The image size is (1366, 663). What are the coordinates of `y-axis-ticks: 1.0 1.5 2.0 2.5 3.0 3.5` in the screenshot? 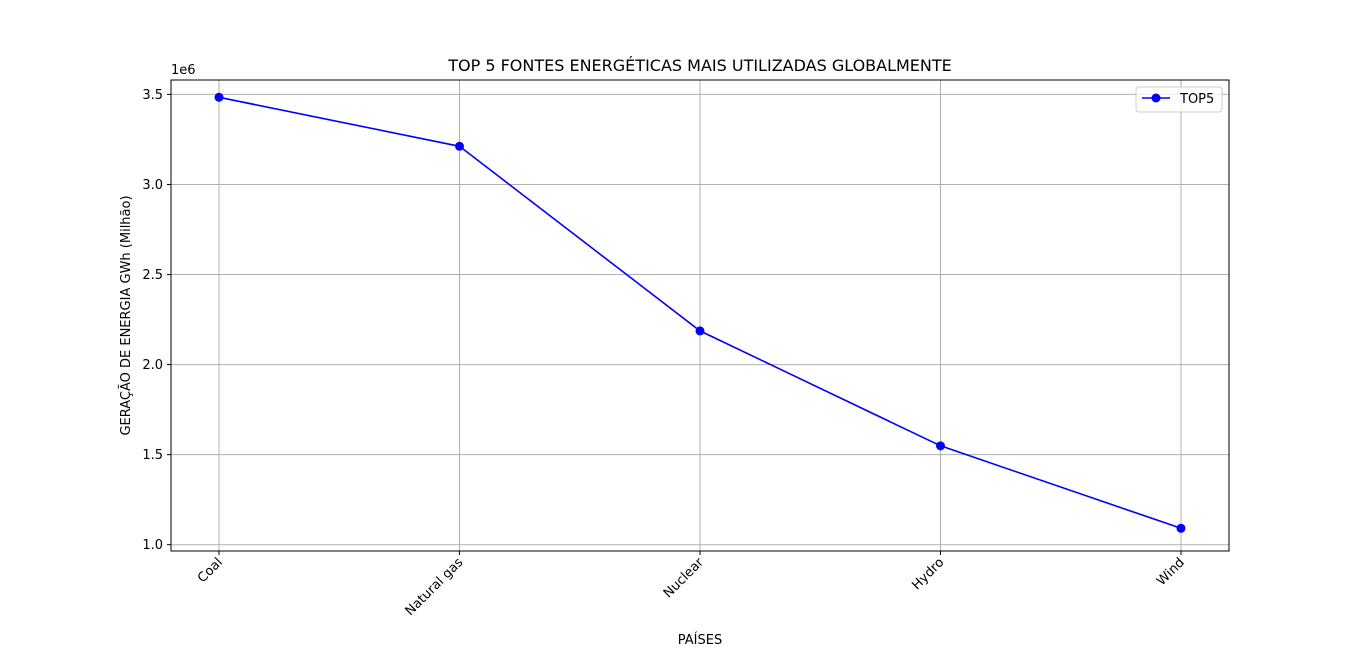 It's located at (156, 320).